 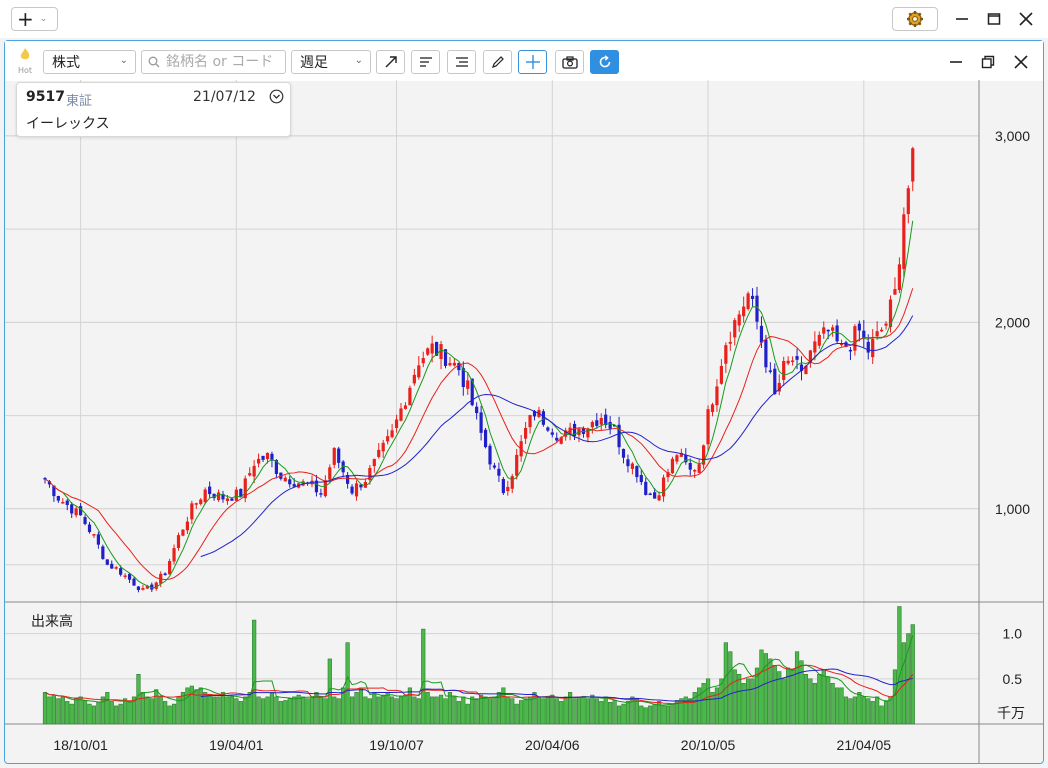 What do you see at coordinates (915, 19) in the screenshot?
I see `settings-button` at bounding box center [915, 19].